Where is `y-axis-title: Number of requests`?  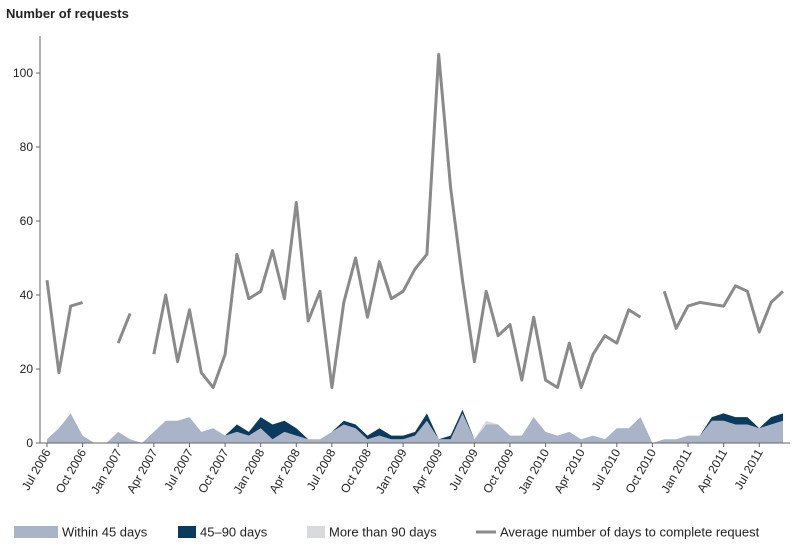
y-axis-title: Number of requests is located at coordinates (67, 13).